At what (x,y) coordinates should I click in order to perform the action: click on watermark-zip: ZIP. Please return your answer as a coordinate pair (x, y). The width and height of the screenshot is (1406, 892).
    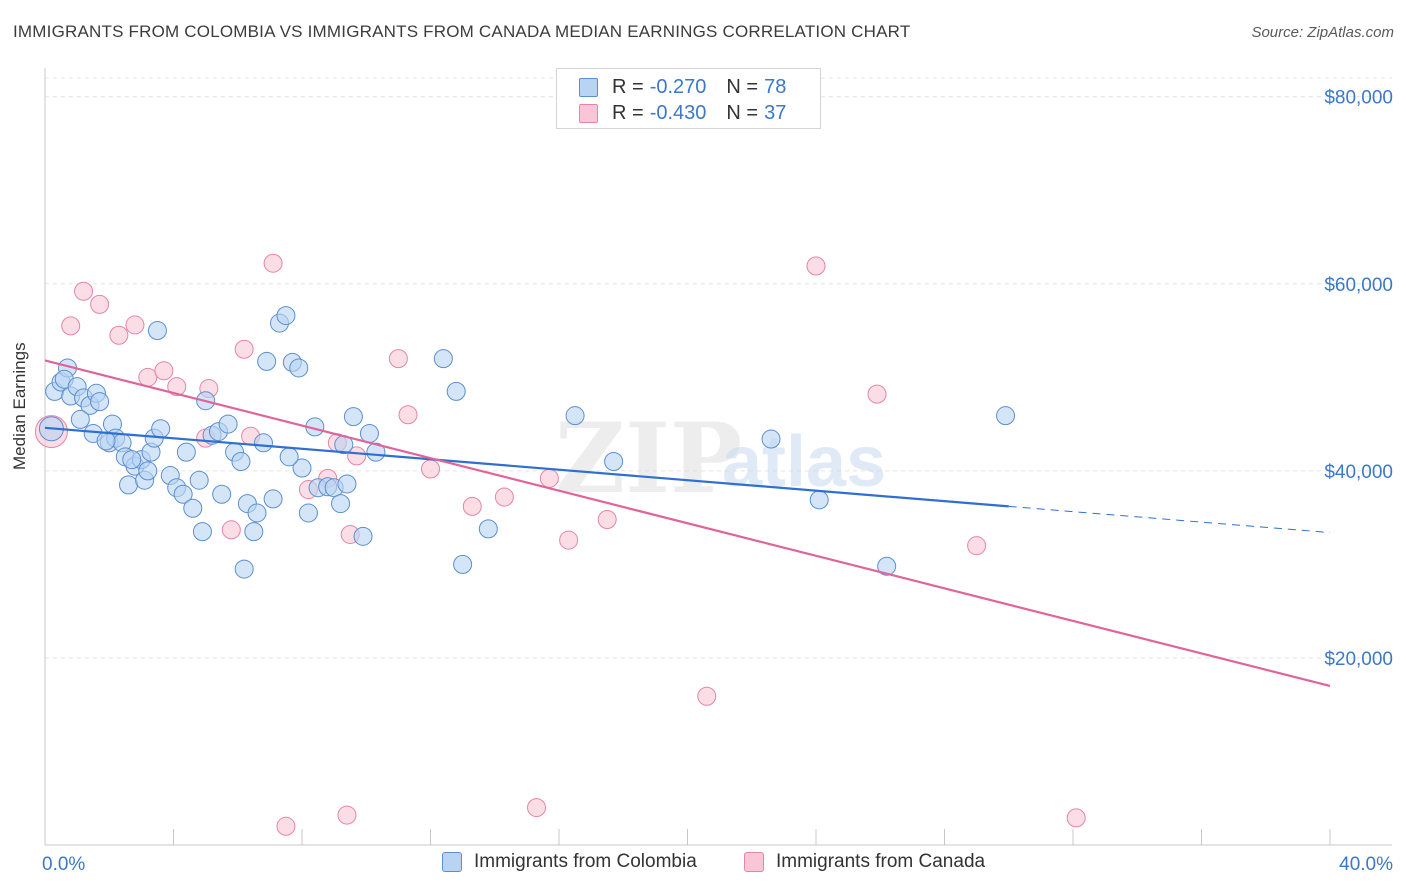
    Looking at the image, I should click on (648, 458).